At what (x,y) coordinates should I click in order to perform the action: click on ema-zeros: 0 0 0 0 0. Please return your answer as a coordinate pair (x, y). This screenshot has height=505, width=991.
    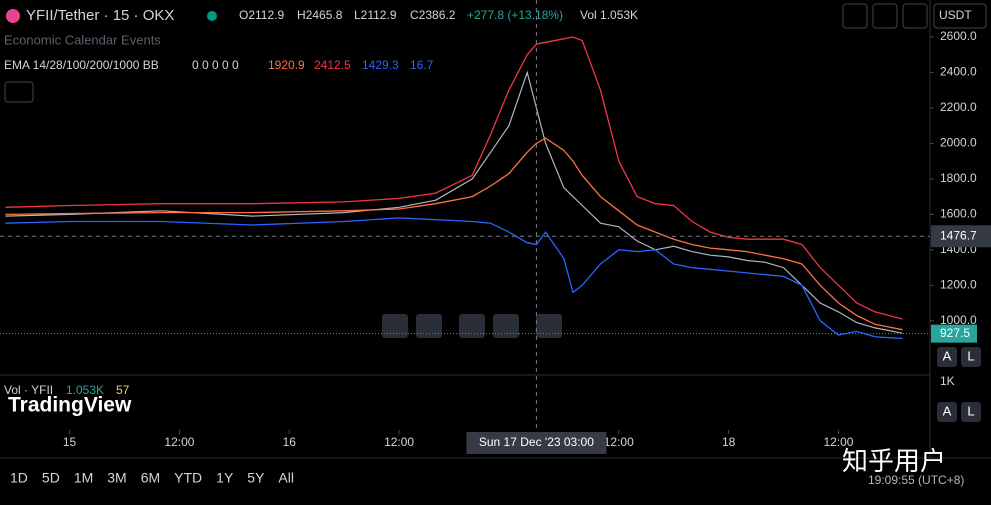
    Looking at the image, I should click on (215, 65).